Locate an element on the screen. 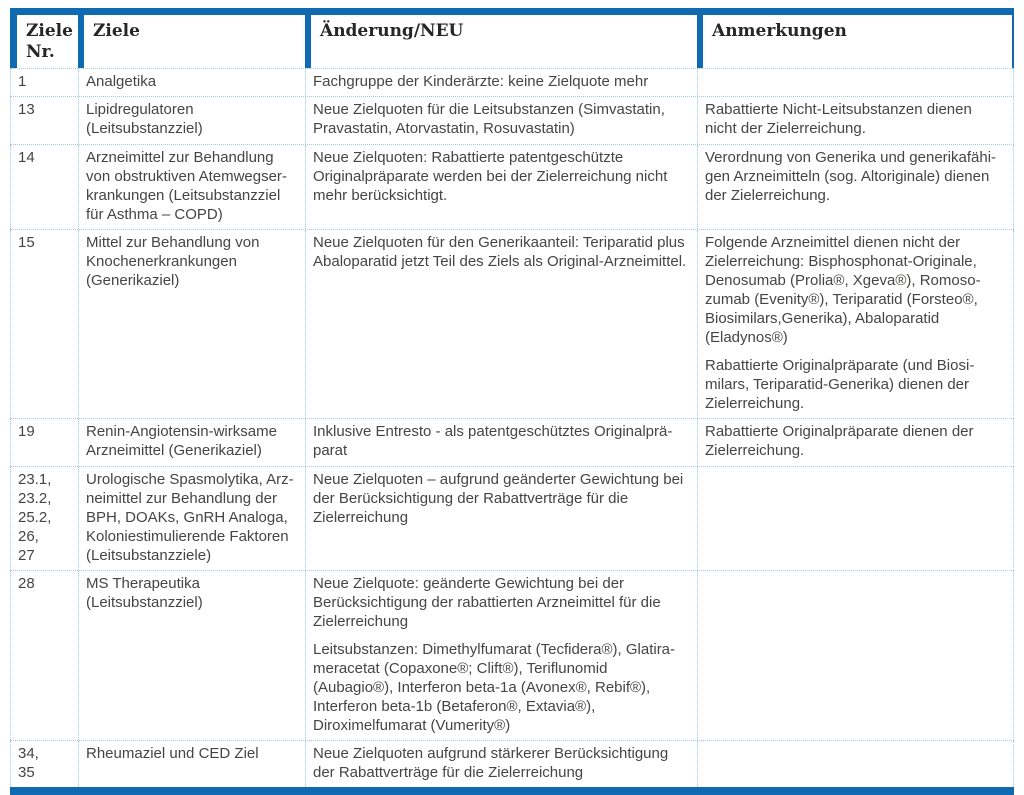  cell-ziele: MS Therapeutika (Leitsubstanzziel) is located at coordinates (191, 655).